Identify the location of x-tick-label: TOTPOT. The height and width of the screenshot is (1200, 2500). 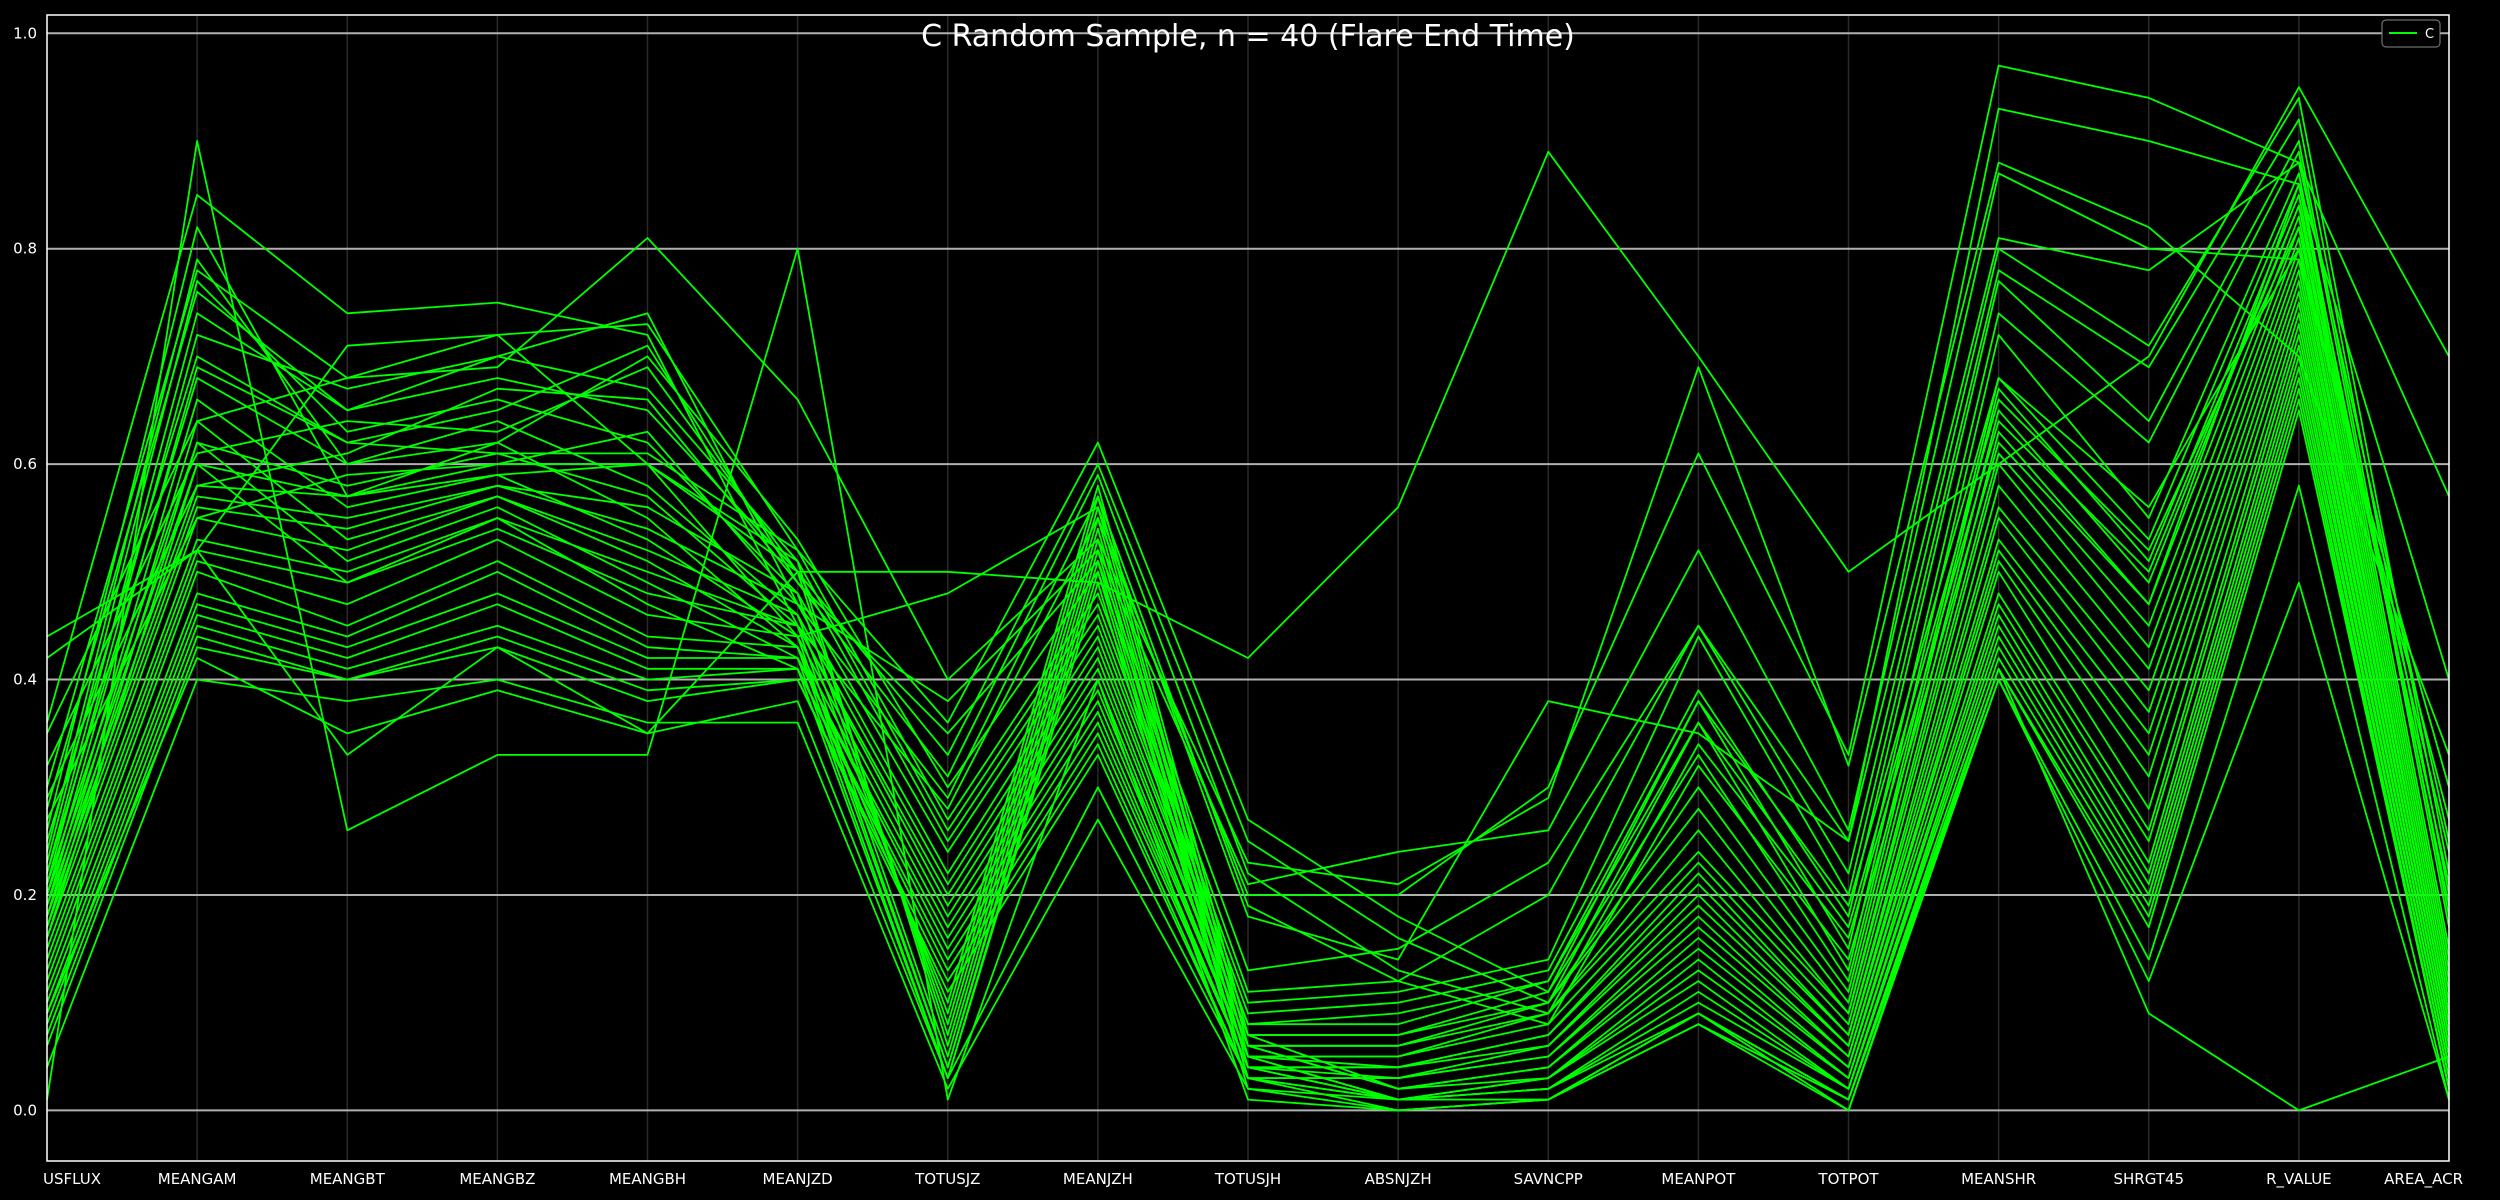
(1848, 1179).